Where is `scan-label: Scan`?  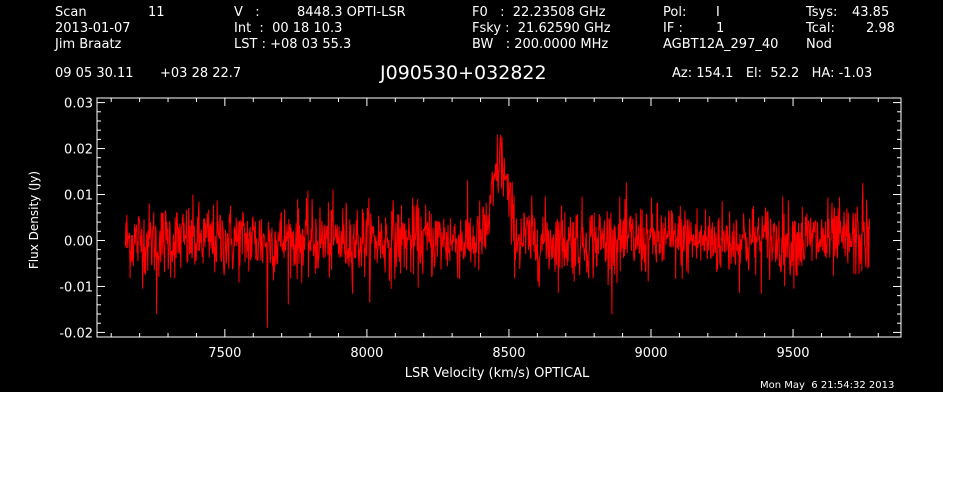 scan-label: Scan is located at coordinates (71, 12).